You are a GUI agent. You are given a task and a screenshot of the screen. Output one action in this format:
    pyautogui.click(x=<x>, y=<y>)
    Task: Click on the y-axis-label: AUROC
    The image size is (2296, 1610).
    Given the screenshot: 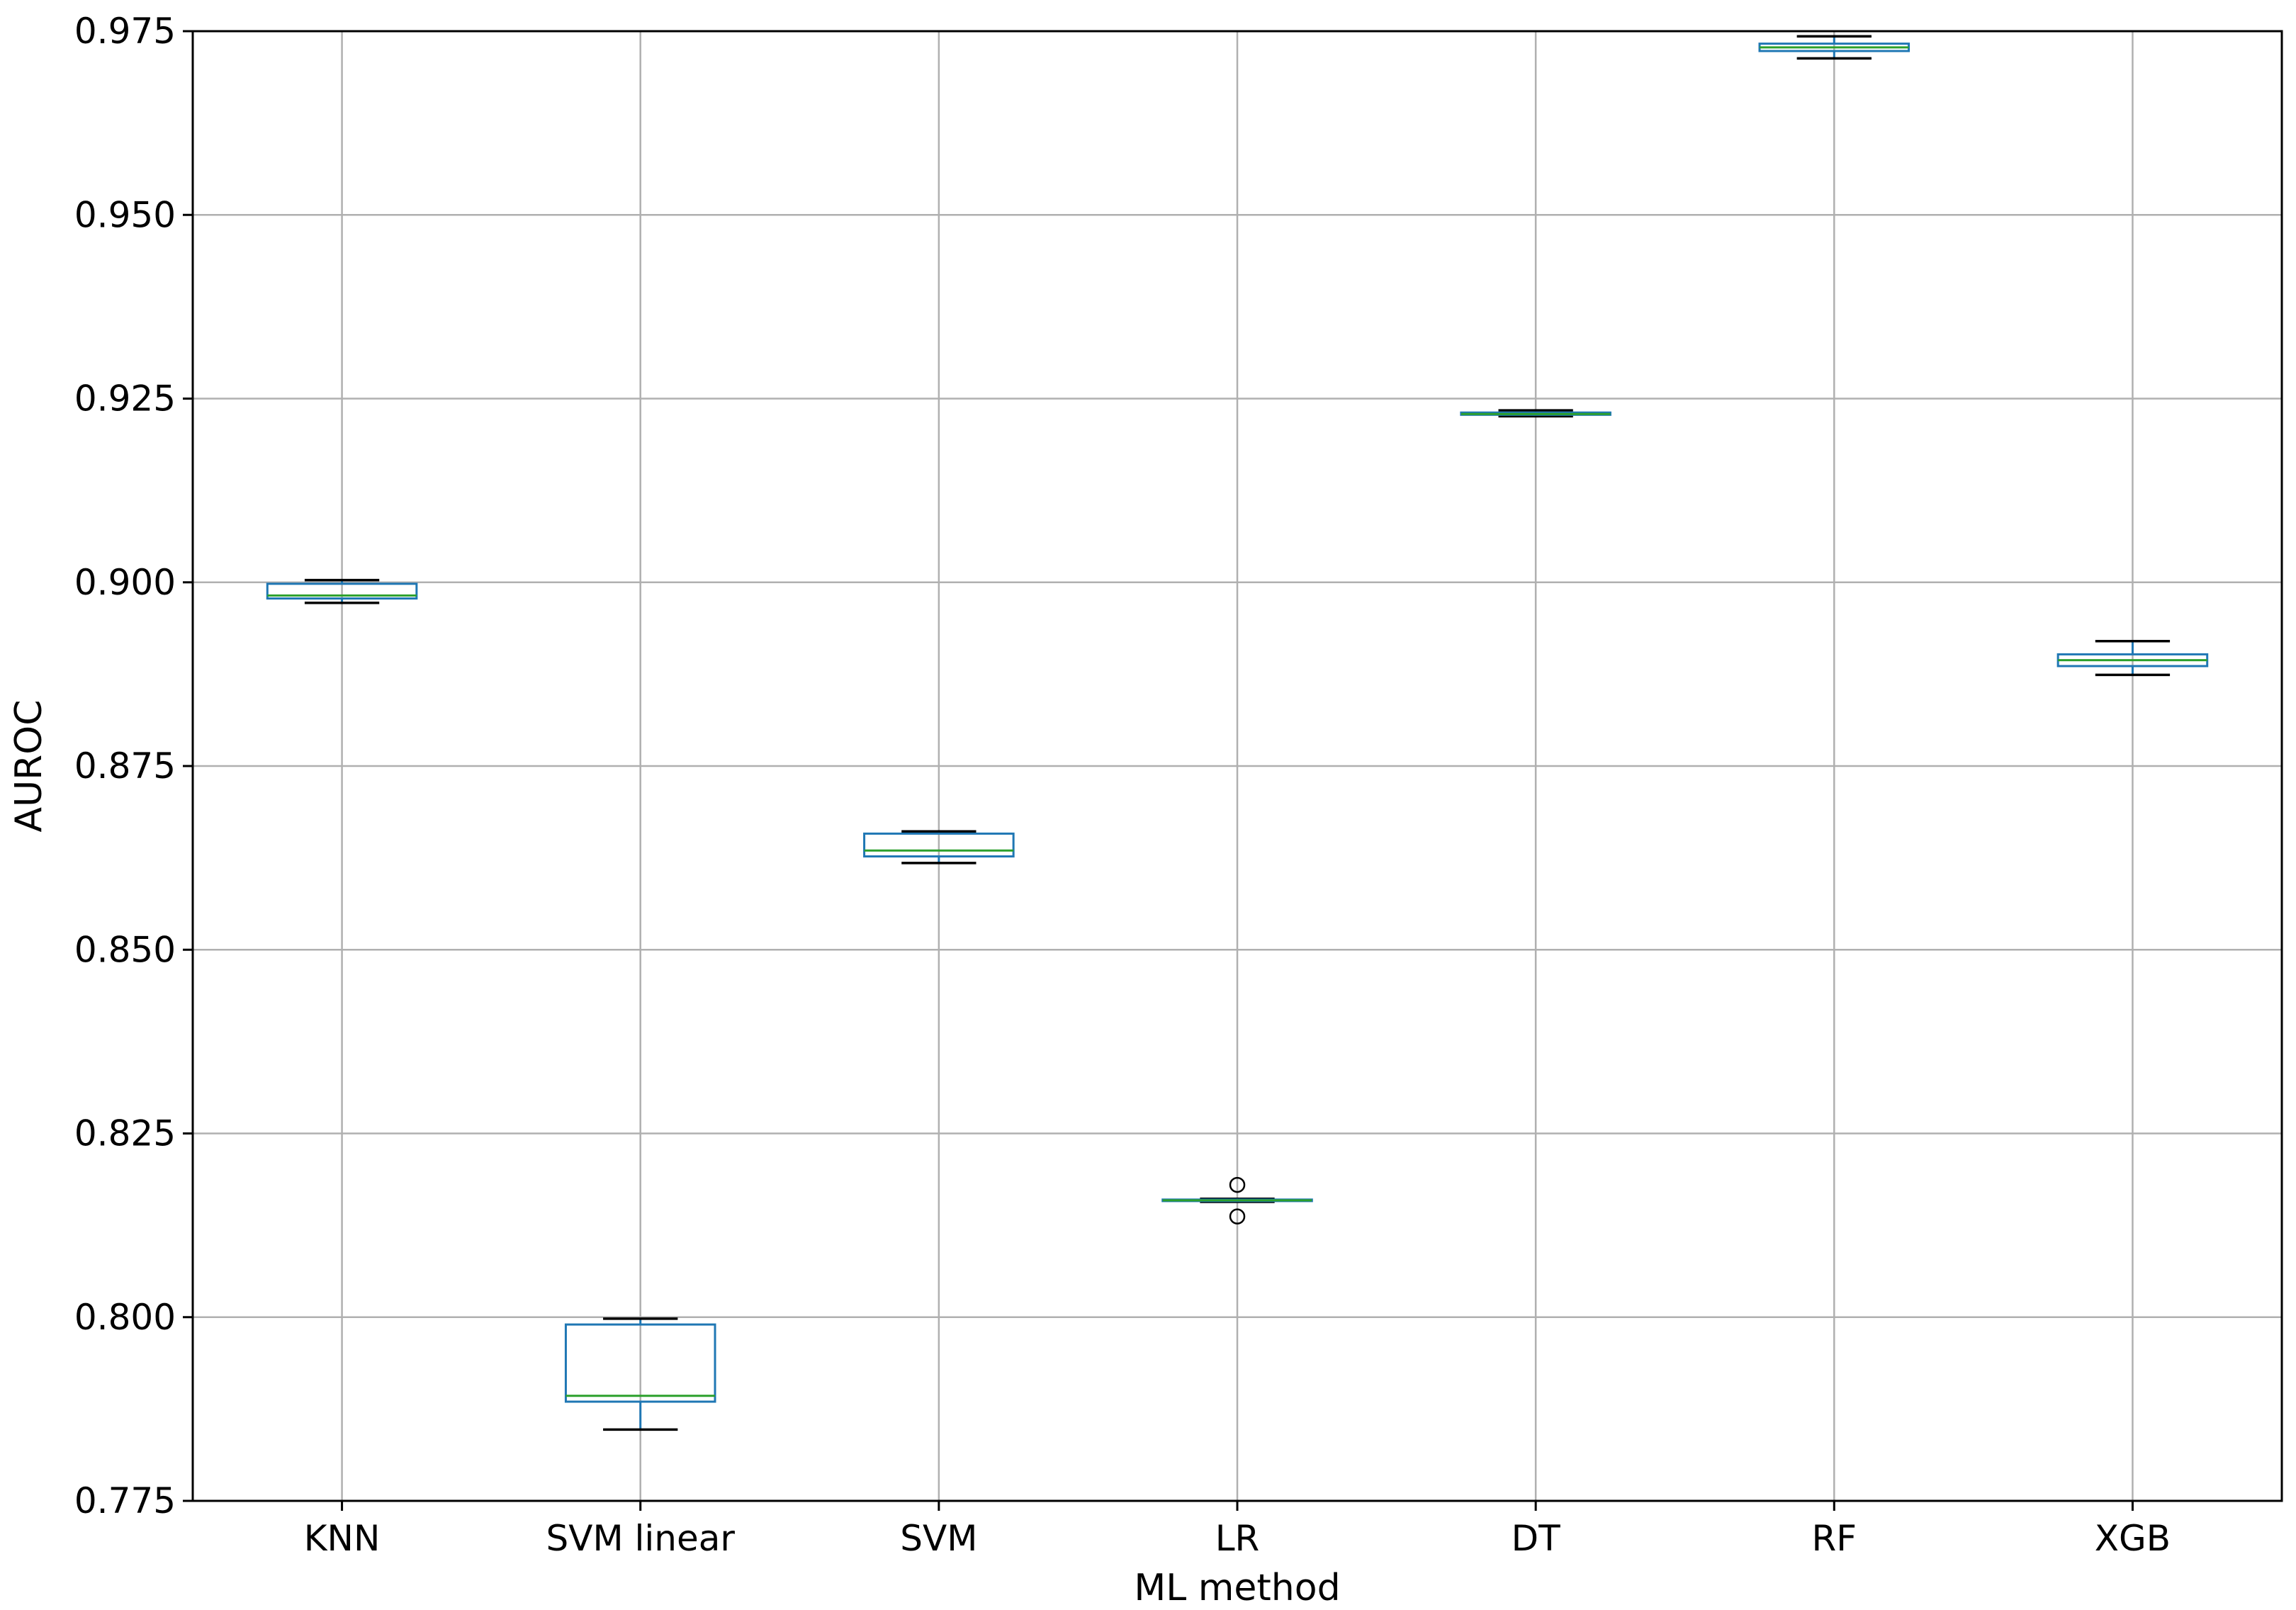 What is the action you would take?
    pyautogui.click(x=29, y=765)
    